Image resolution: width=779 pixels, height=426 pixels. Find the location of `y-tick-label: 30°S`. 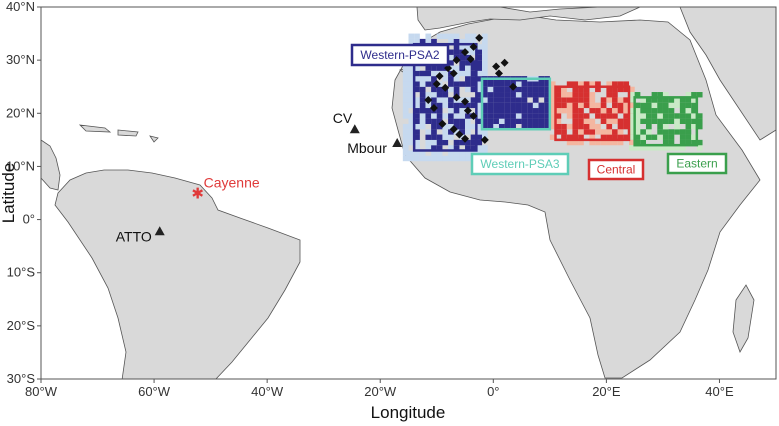

y-tick-label: 30°S is located at coordinates (21, 378).